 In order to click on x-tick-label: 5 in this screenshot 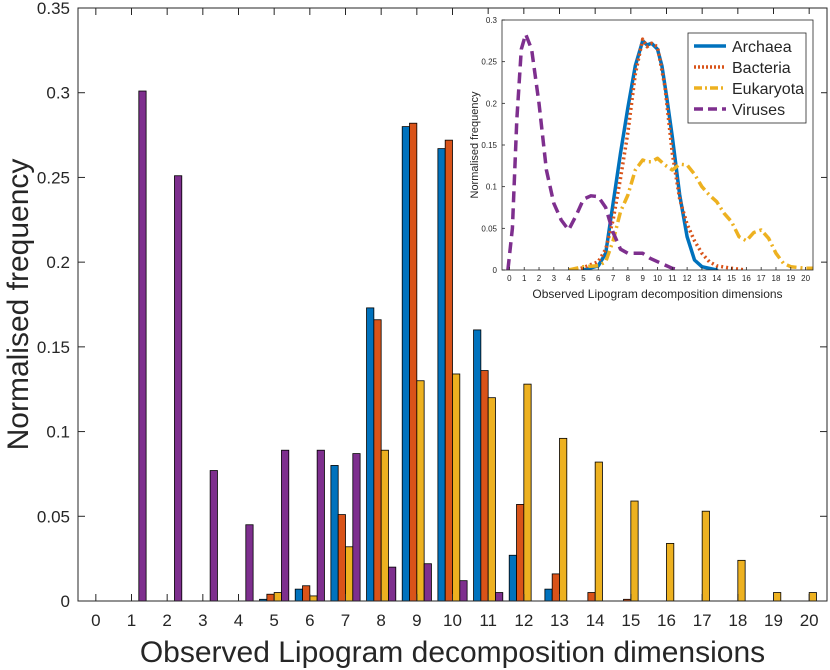, I will do `click(273, 620)`.